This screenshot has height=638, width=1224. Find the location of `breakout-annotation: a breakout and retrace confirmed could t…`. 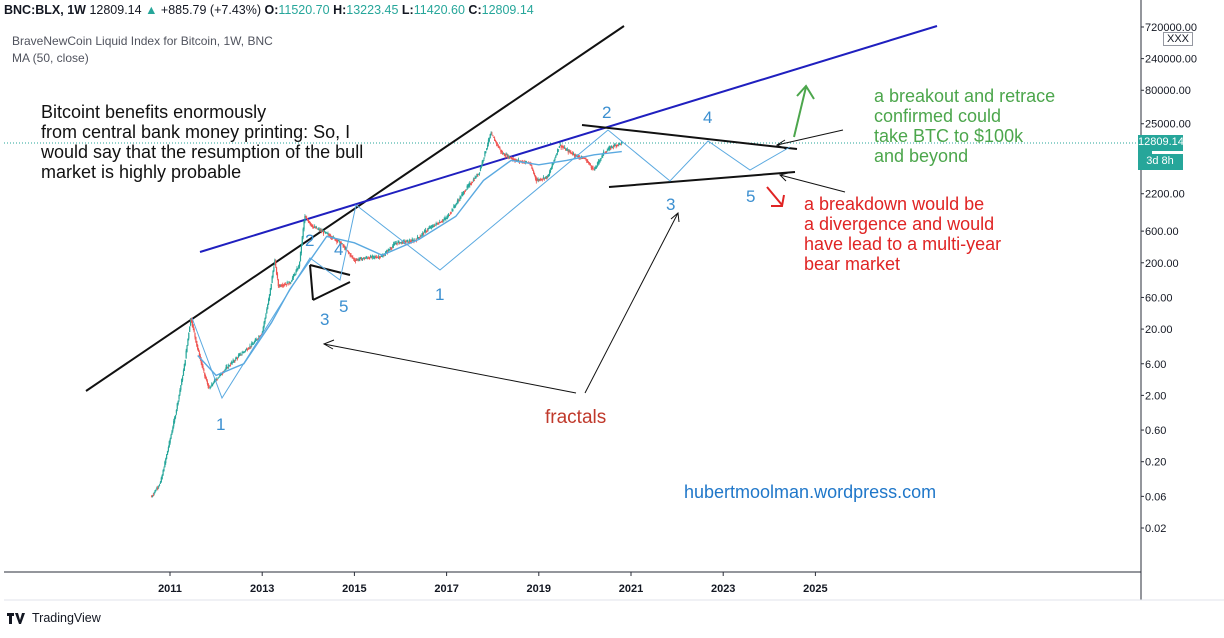

breakout-annotation: a breakout and retrace confirmed could t… is located at coordinates (965, 126).